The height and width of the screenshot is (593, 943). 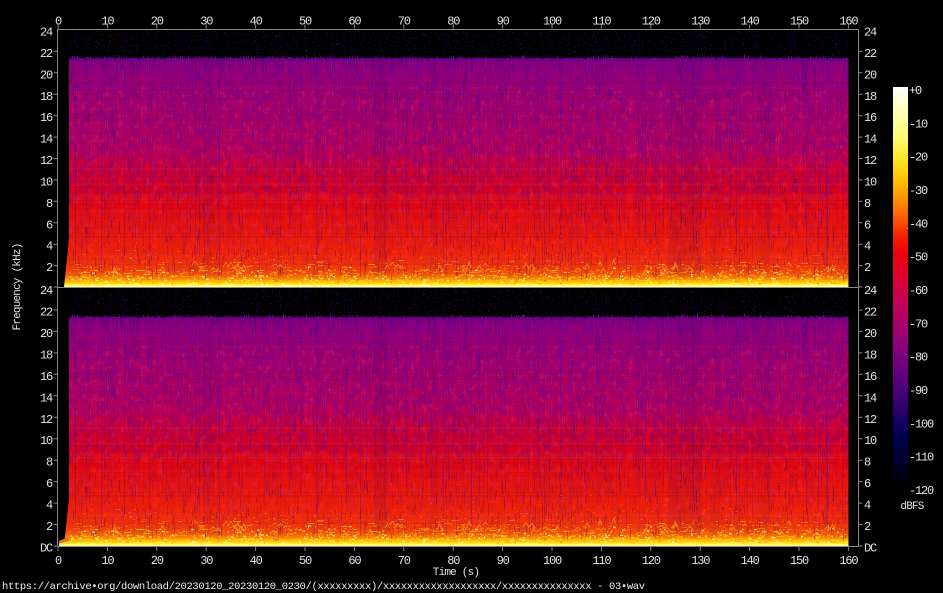 I want to click on svg-text: -120, so click(x=921, y=491).